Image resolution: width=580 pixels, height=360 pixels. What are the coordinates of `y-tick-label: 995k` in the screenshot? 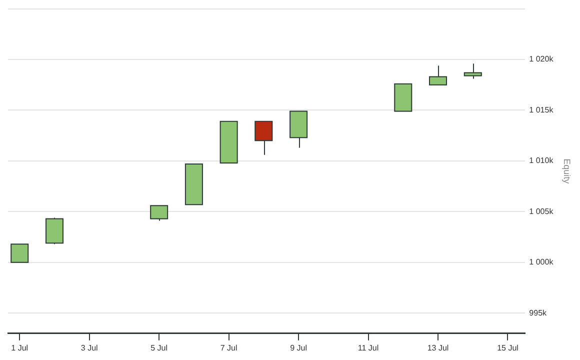 It's located at (538, 313).